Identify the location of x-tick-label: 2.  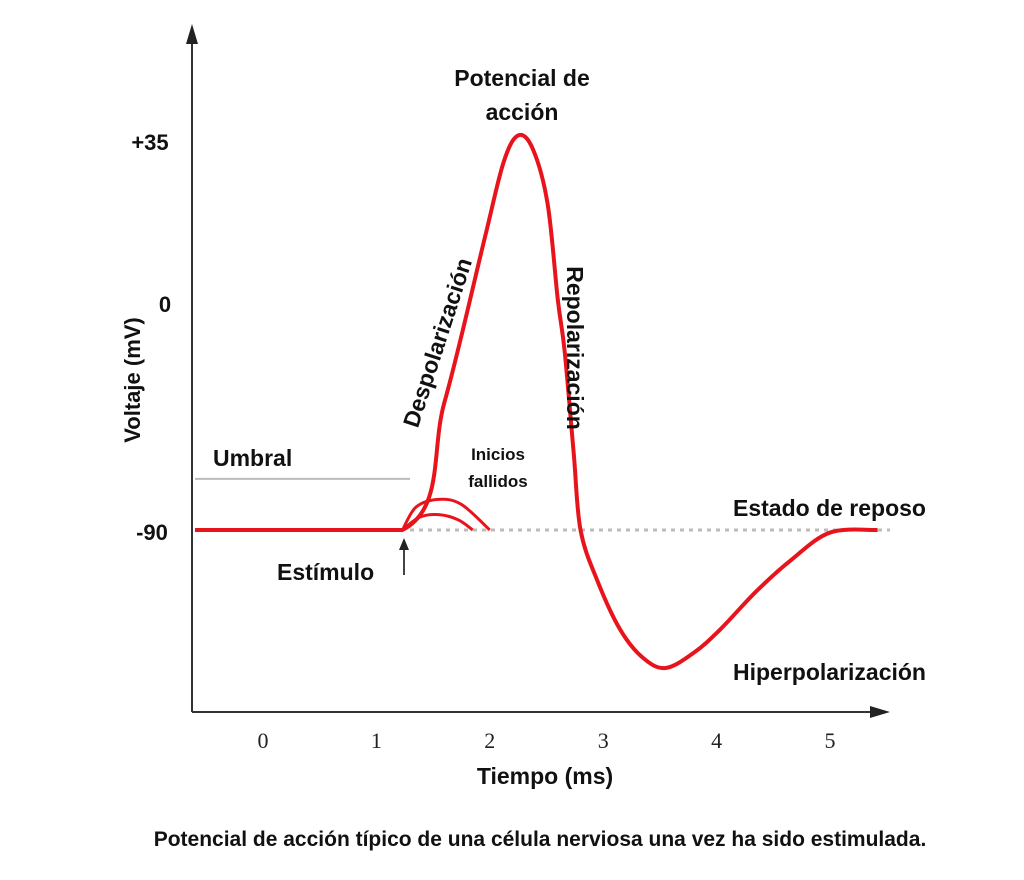
(489, 740).